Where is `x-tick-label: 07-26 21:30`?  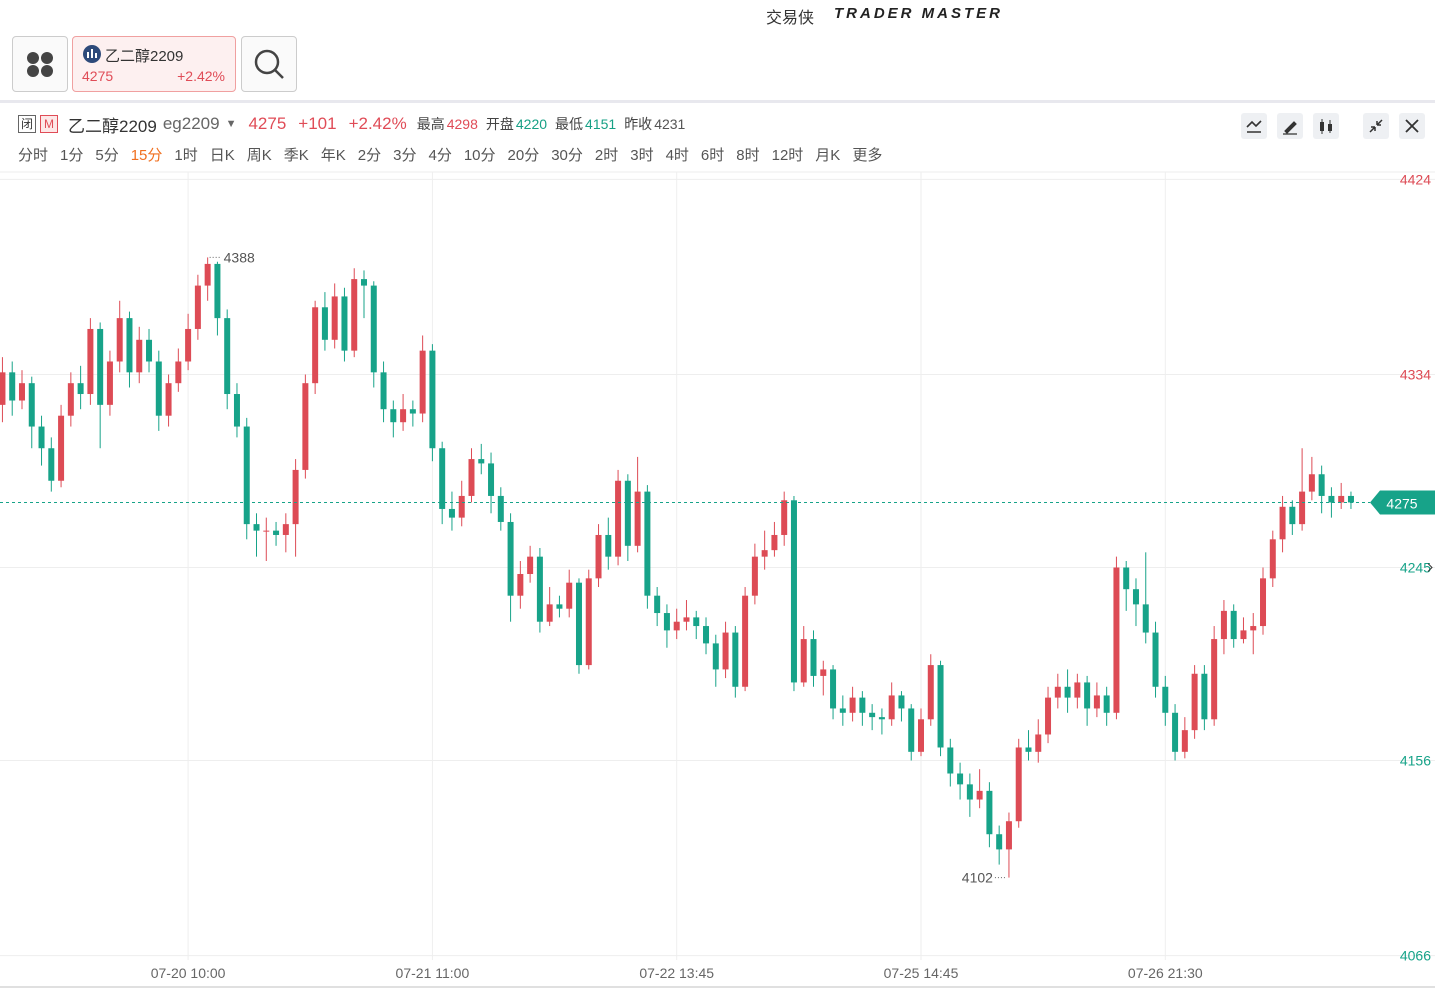
x-tick-label: 07-26 21:30 is located at coordinates (1165, 973).